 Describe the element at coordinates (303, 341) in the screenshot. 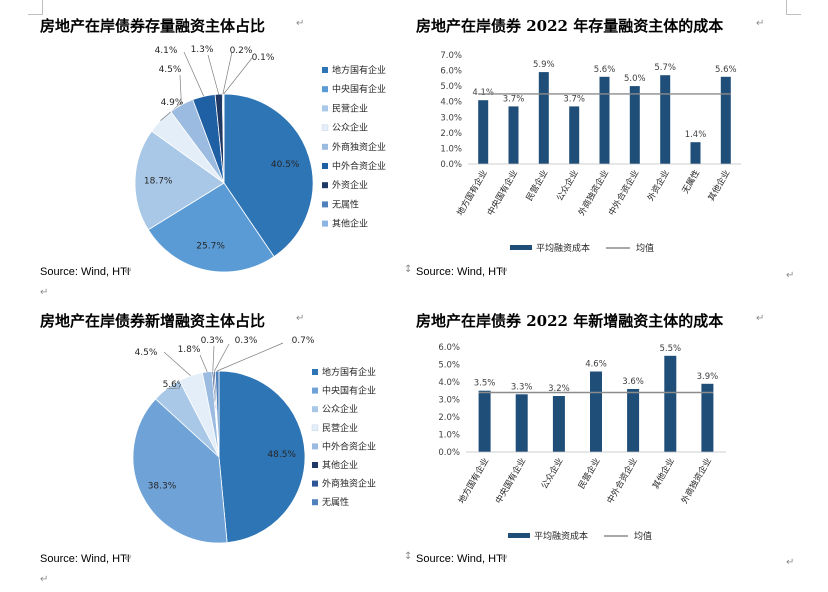

I see `slice-label: 0.7%` at that location.